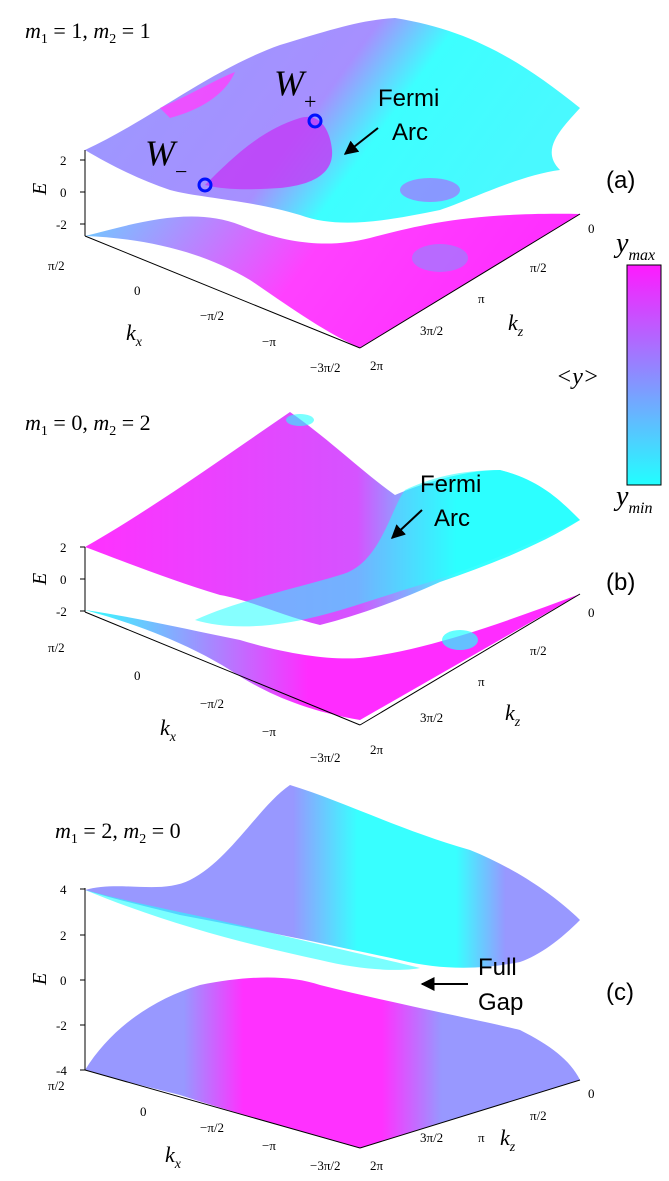  Describe the element at coordinates (197, 95) in the screenshot. I see `magenta-patch` at that location.